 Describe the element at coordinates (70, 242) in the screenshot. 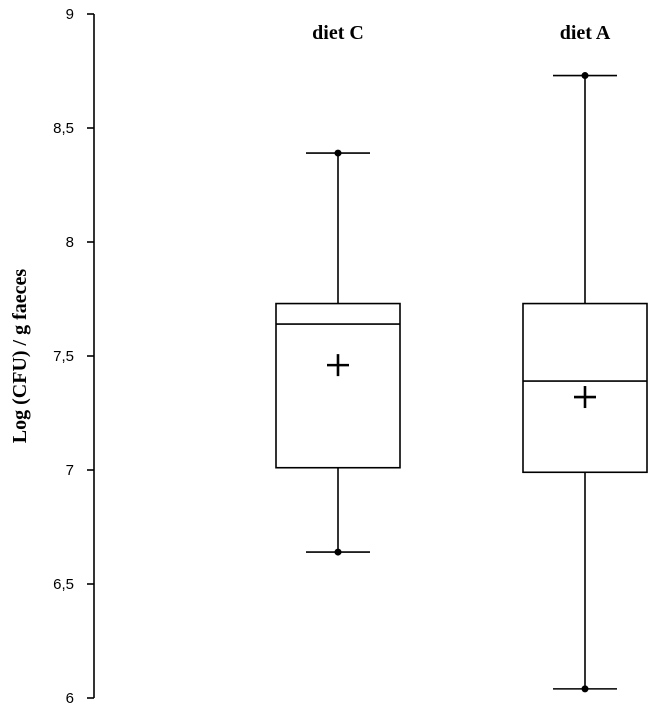

I see `y-tick-label: 8` at that location.